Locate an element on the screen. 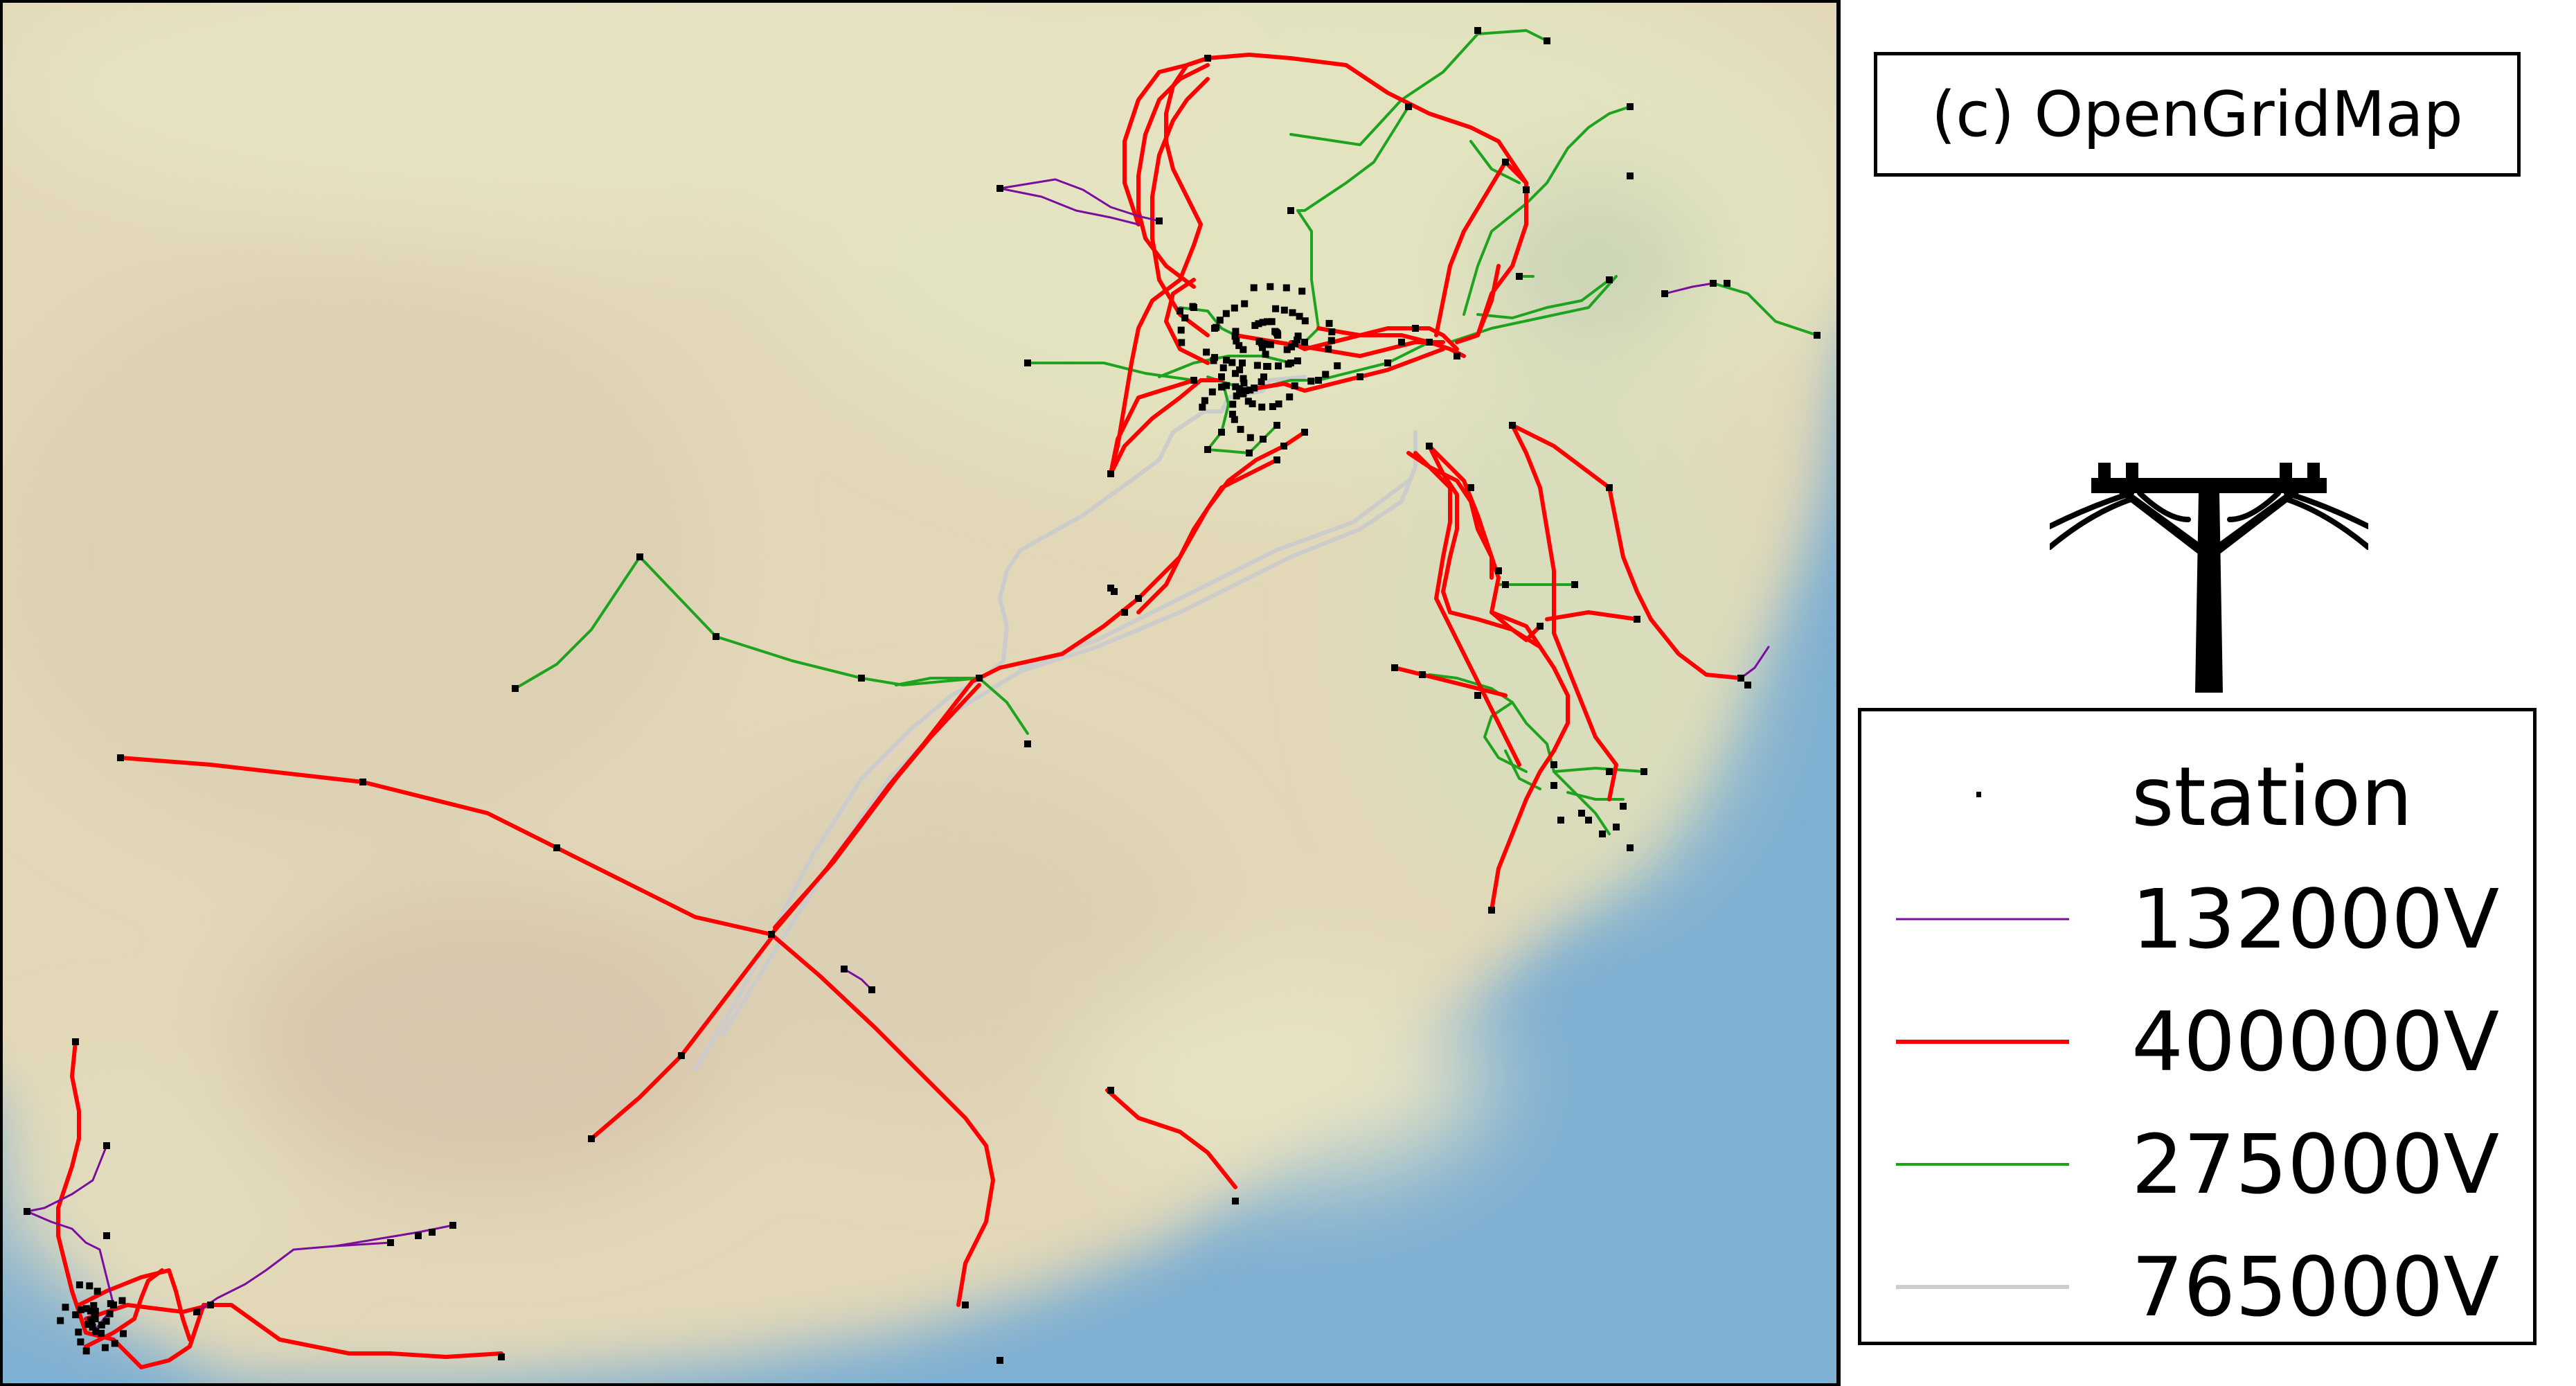 The image size is (2576, 1386). line-swatch-icon is located at coordinates (1982, 1042).